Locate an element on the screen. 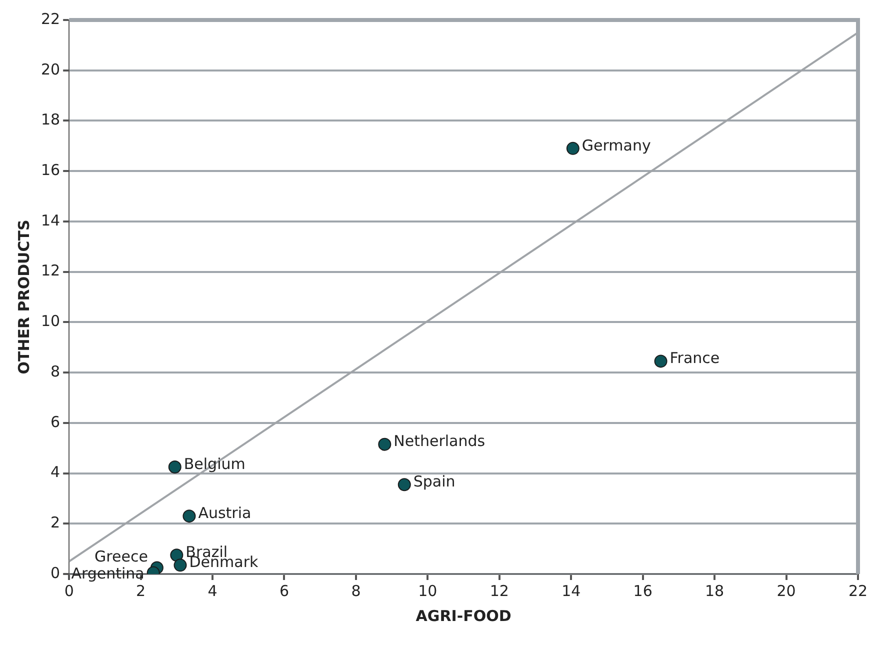  y-axis-title: OTHER PRODUCTS is located at coordinates (23, 297).